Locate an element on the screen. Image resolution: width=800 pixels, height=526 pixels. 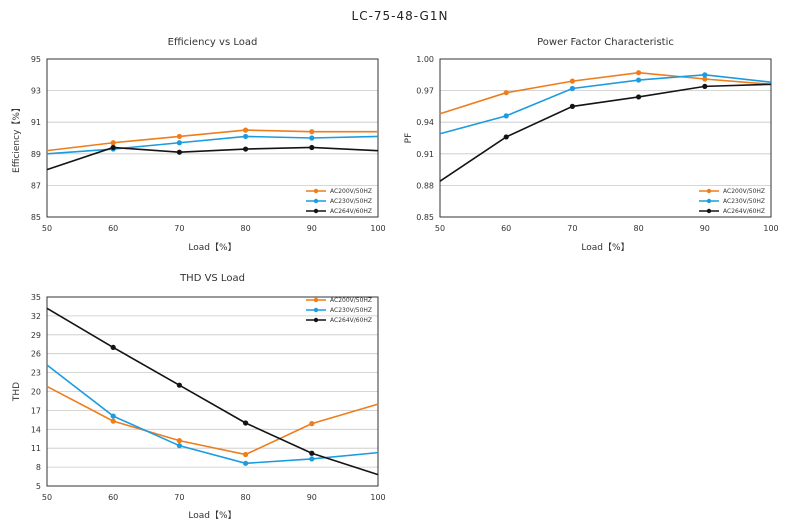
chart-title: Efficiency vs Load is located at coordinates (213, 42).